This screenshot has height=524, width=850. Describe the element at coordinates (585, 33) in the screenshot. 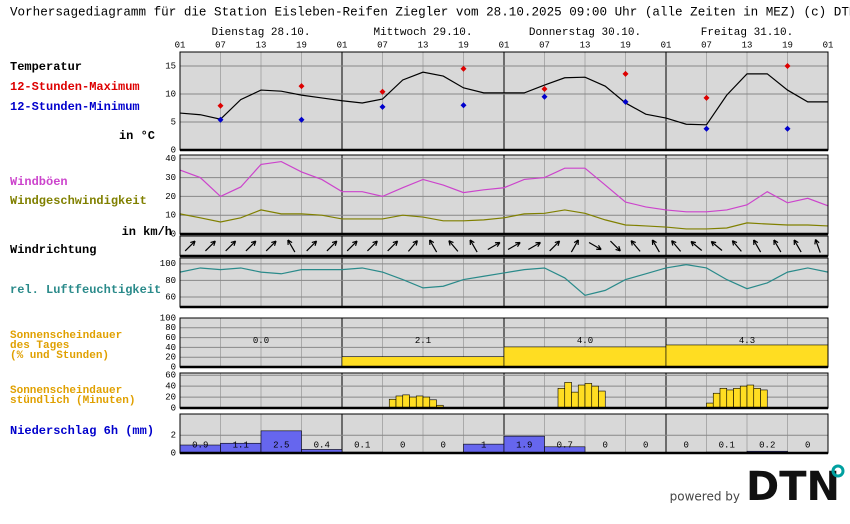

I see `day-label: Donnerstag 30.10.` at that location.